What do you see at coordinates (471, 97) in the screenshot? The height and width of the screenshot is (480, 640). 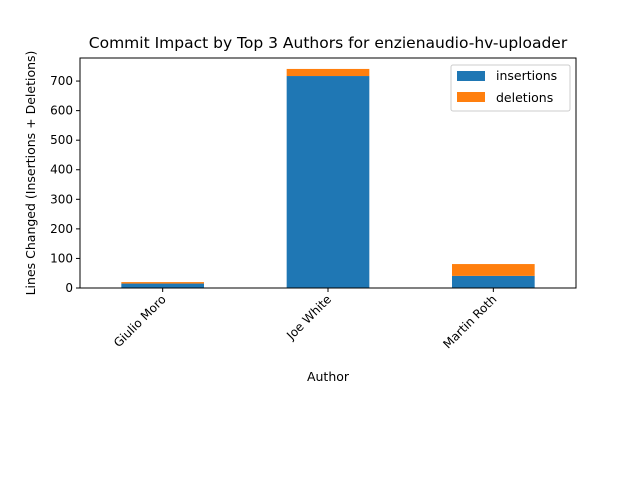 I see `legend-swatch-deletions` at bounding box center [471, 97].